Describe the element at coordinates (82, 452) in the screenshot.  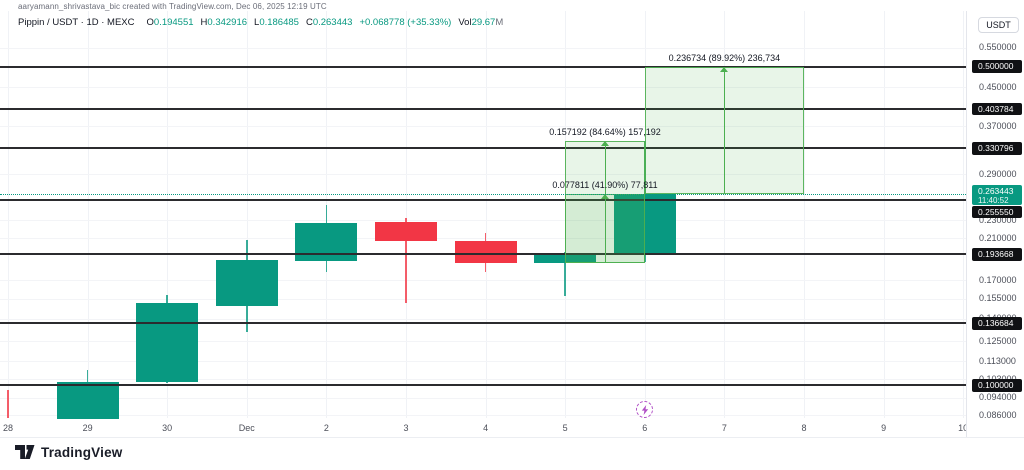
I see `tradingview-logo-text: TradingView` at that location.